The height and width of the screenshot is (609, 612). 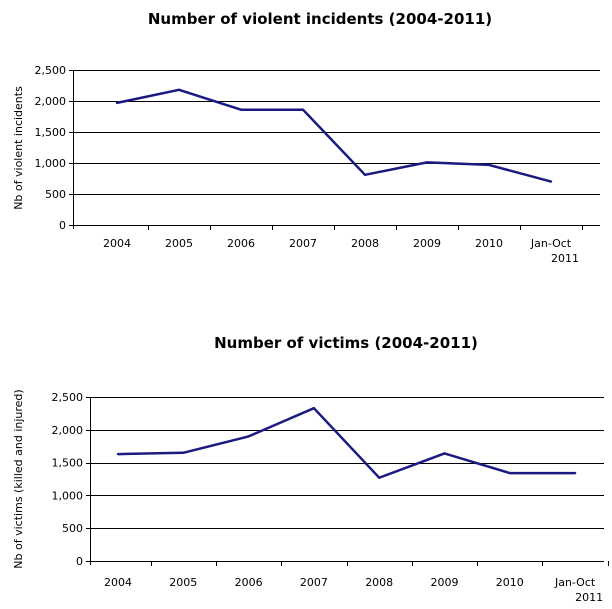 What do you see at coordinates (18, 478) in the screenshot?
I see `y-axis-label: Nb of victims (killed and injured)` at bounding box center [18, 478].